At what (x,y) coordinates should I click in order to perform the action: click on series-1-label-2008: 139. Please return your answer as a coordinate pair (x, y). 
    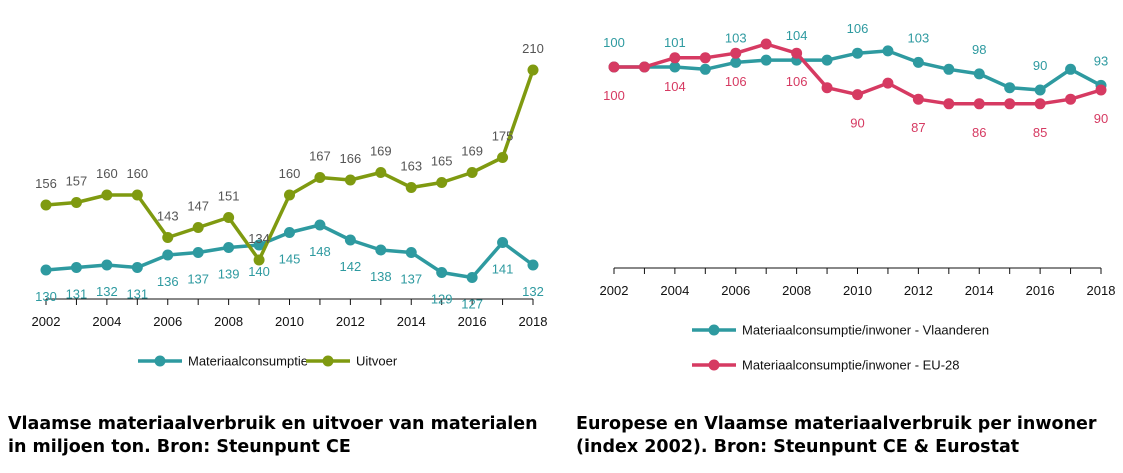
    Looking at the image, I should click on (229, 274).